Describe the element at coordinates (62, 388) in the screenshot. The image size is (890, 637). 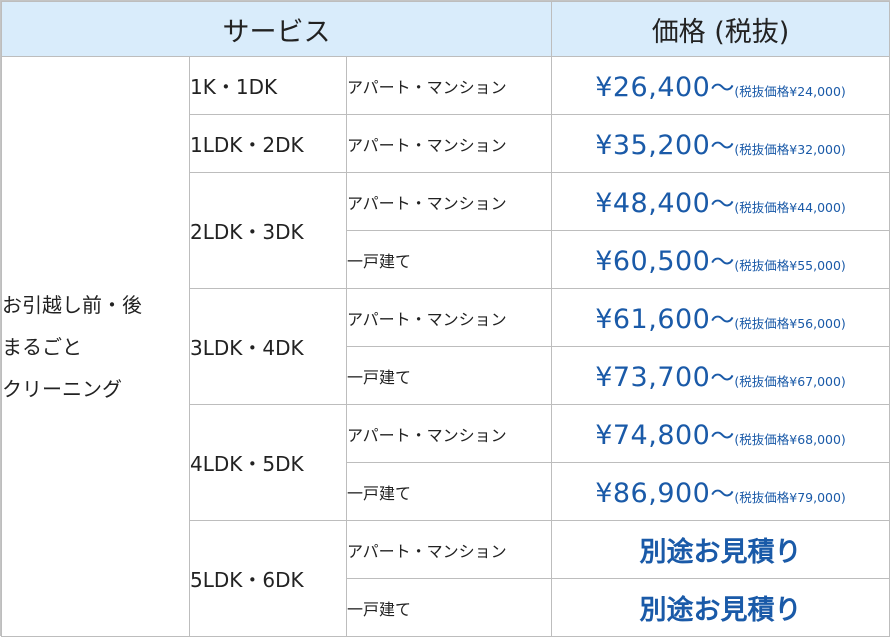
I see `service-name-line: クリーニング` at that location.